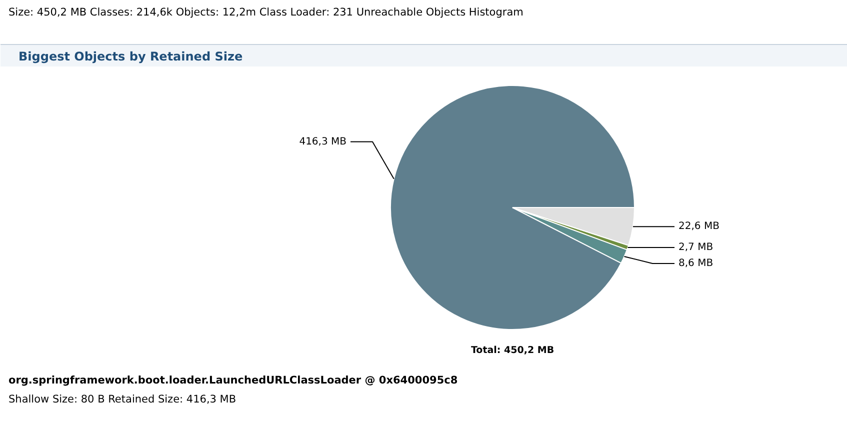  I want to click on text: Biggest Objects by Retained Size, so click(130, 57).